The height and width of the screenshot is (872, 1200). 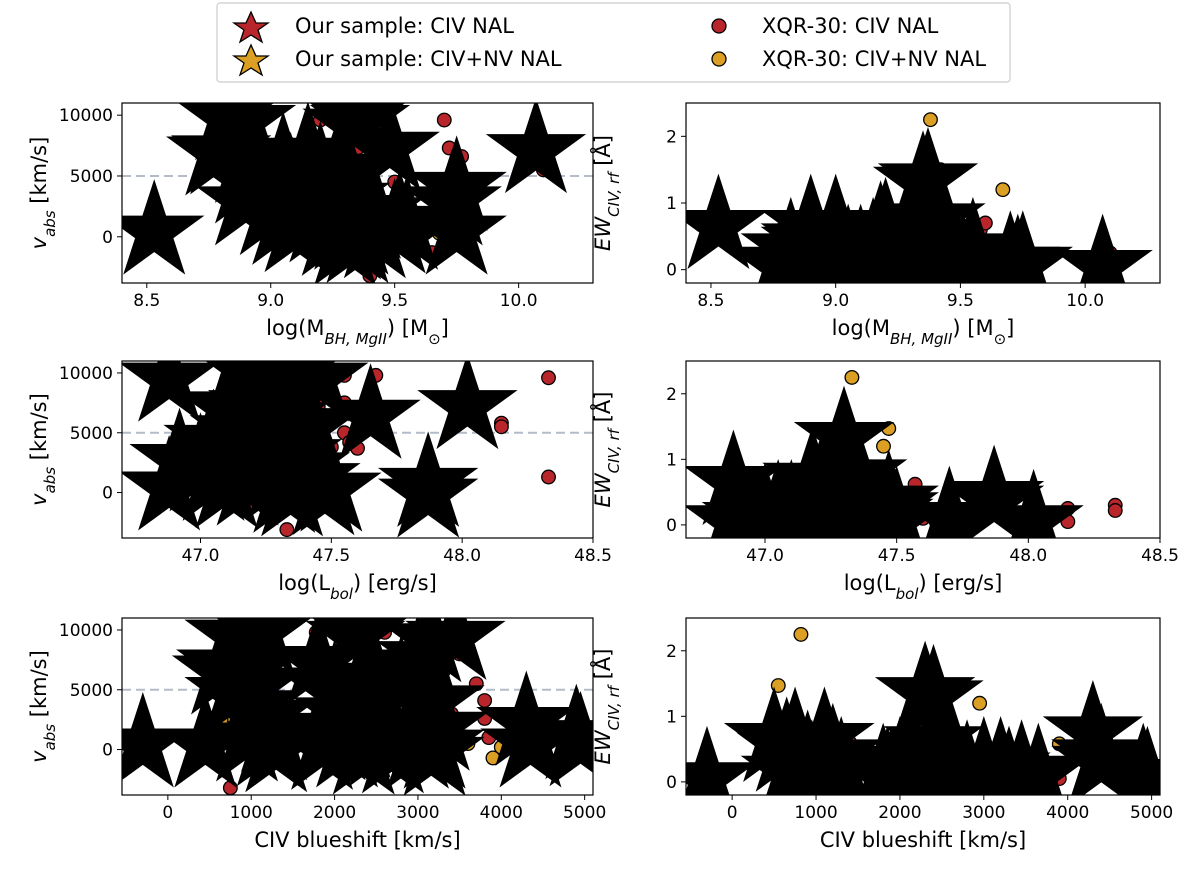 What do you see at coordinates (417, 813) in the screenshot?
I see `x-tick-label: 3000` at bounding box center [417, 813].